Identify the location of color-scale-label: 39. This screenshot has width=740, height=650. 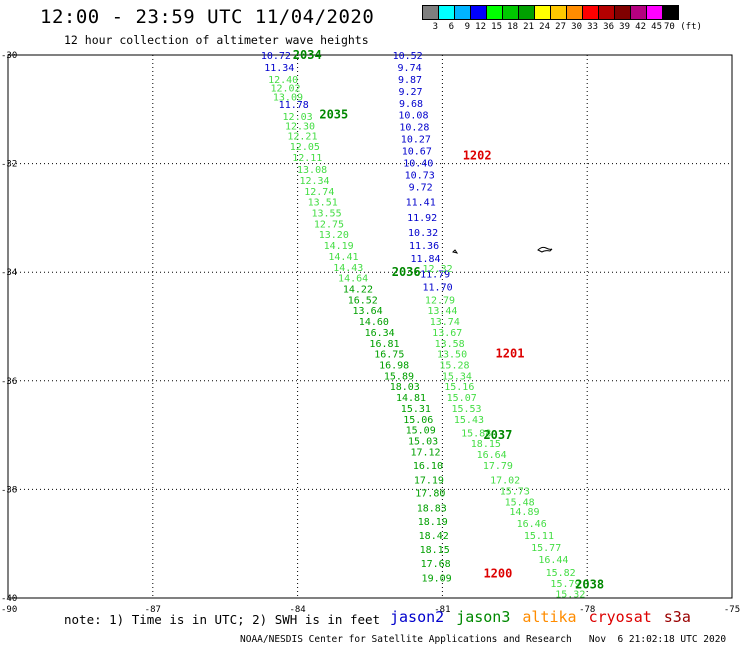
(624, 27).